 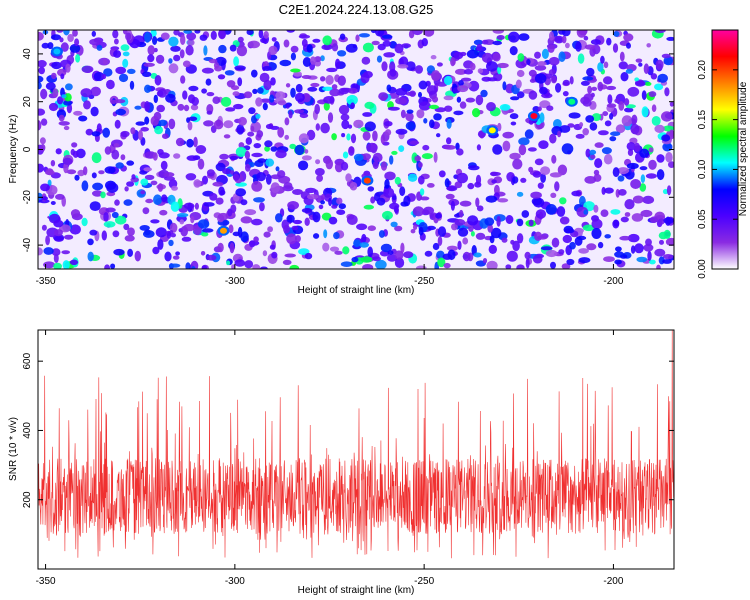 I want to click on top-y-tick-label: 40, so click(x=27, y=54).